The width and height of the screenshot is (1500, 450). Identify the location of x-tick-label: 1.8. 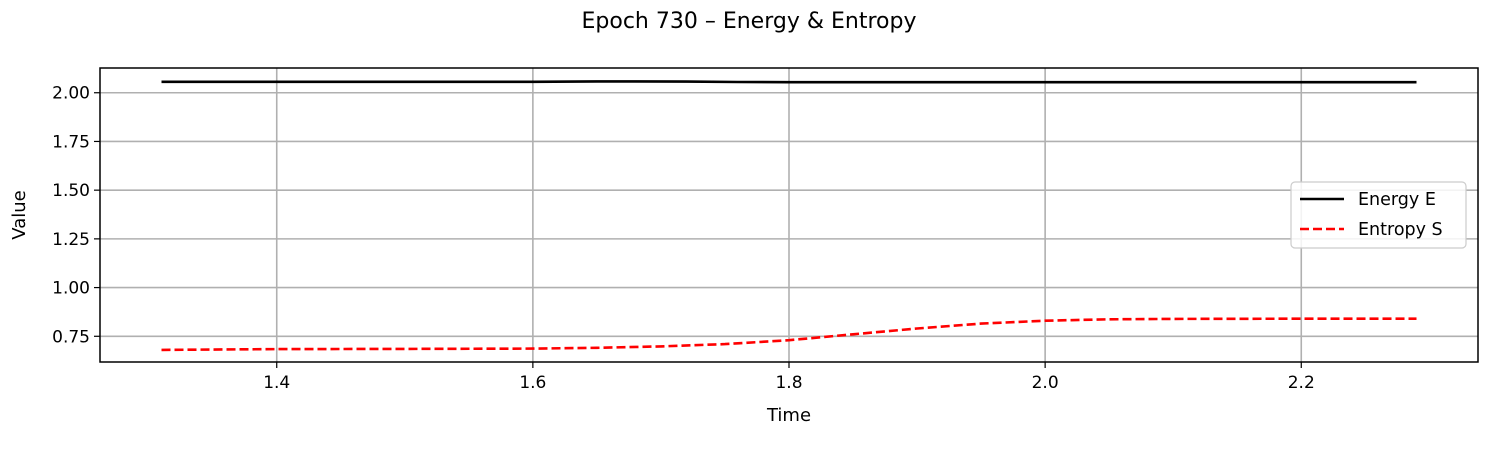
(788, 383).